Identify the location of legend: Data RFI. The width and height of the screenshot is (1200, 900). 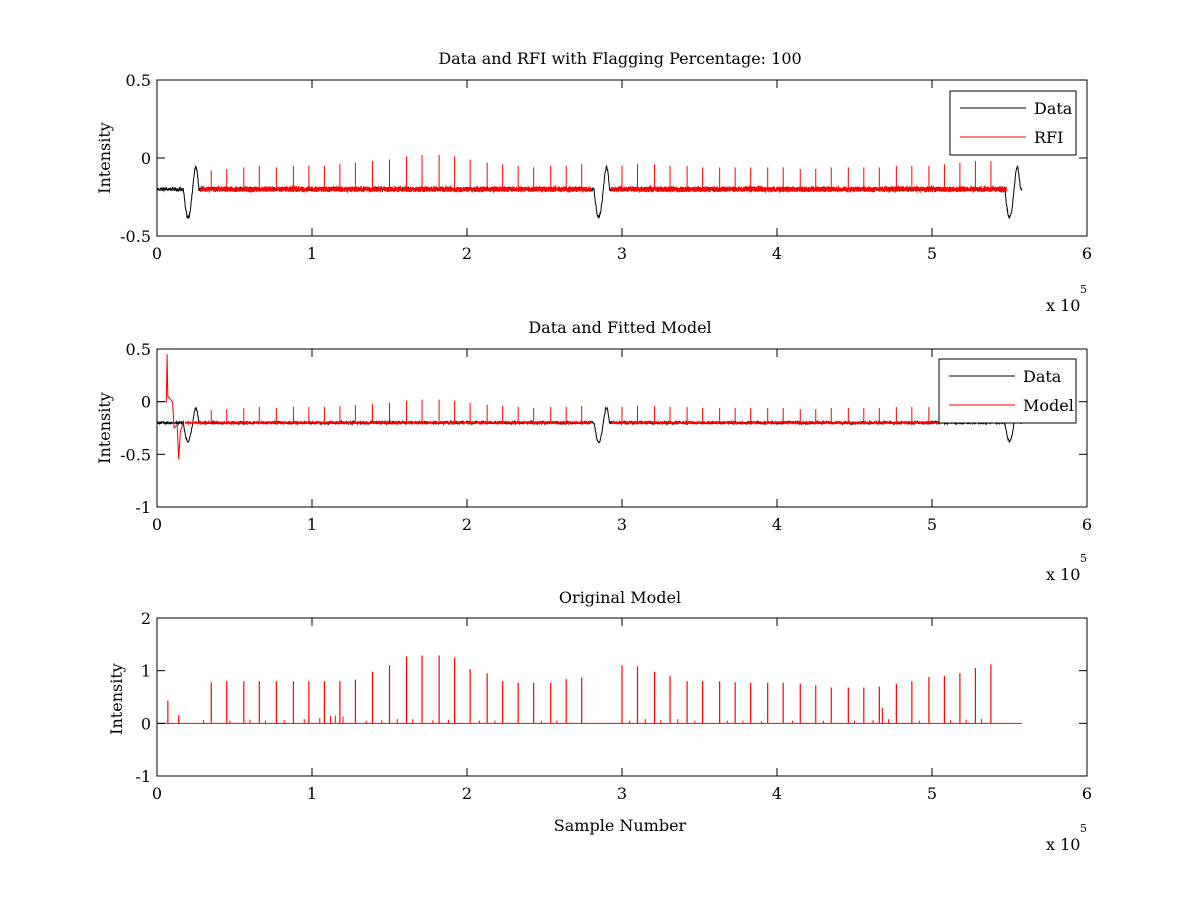
(1013, 123).